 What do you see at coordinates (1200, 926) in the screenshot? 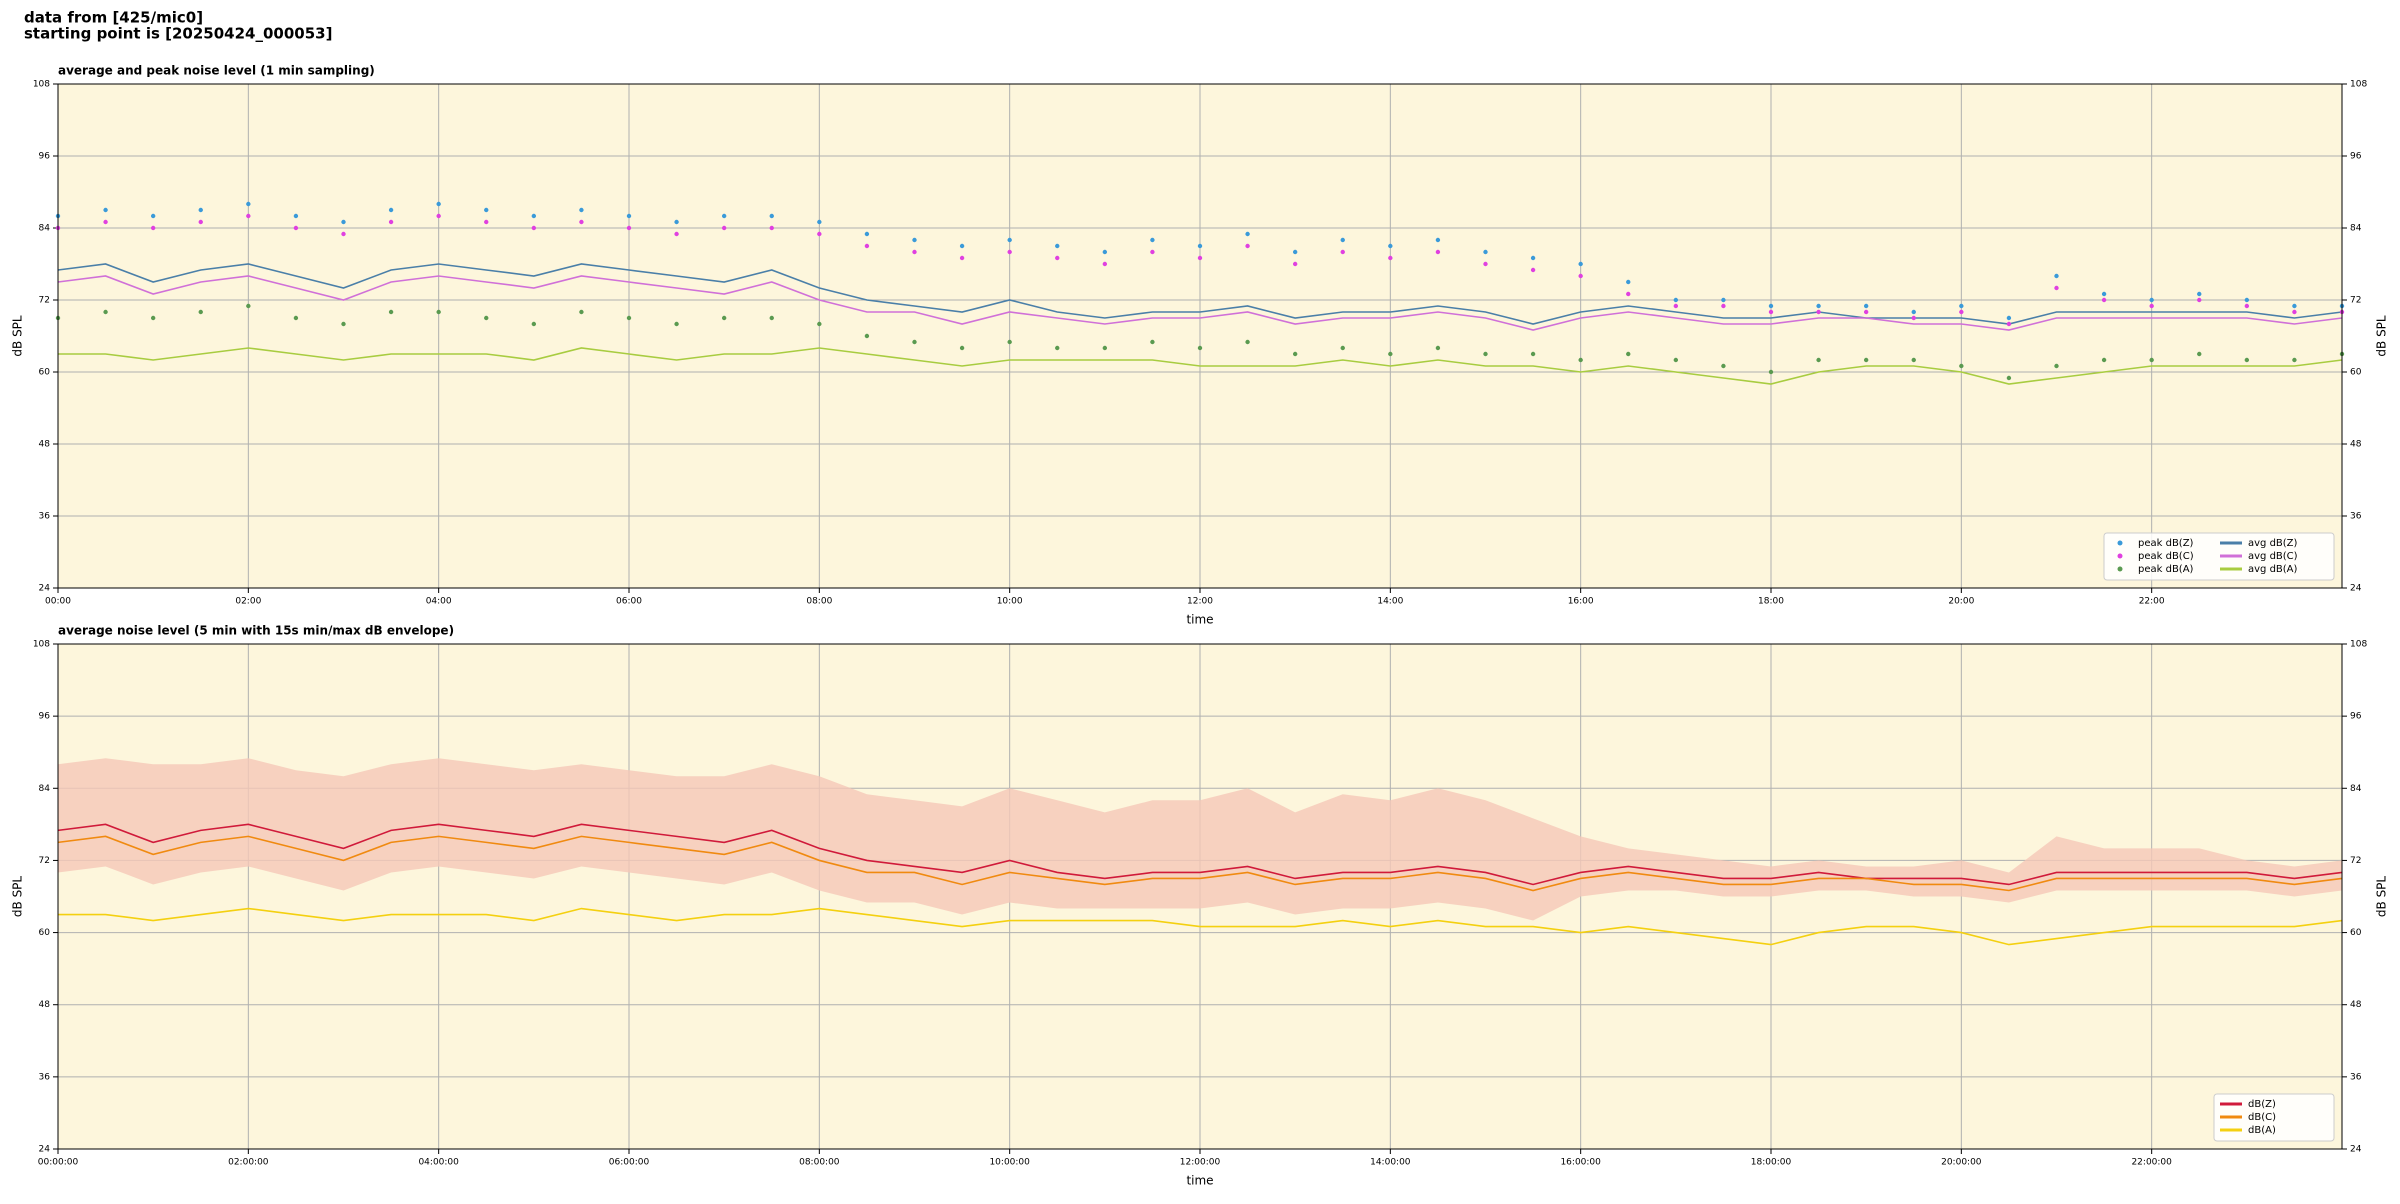
I see `data-line` at bounding box center [1200, 926].